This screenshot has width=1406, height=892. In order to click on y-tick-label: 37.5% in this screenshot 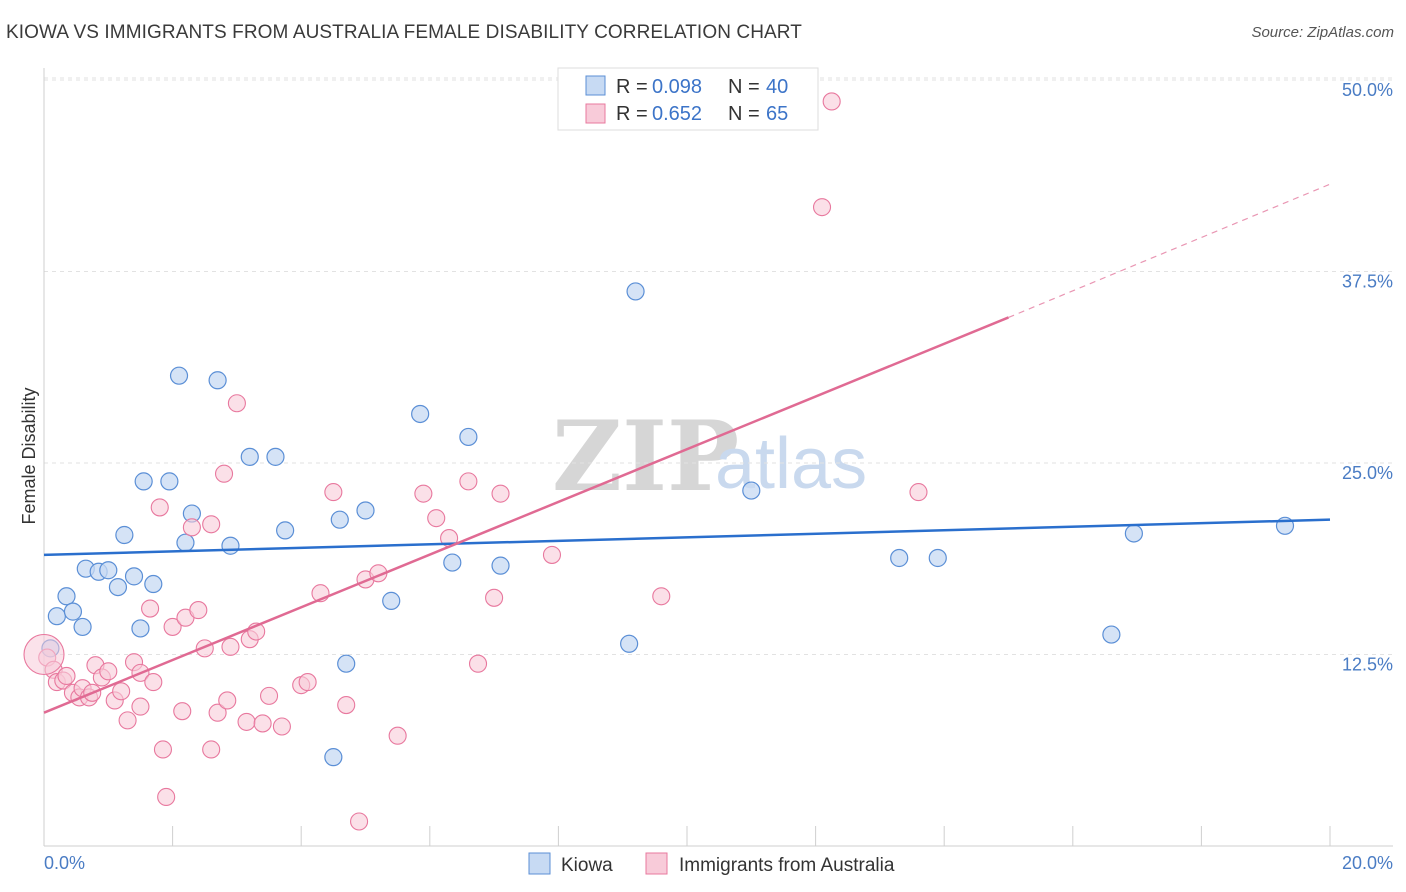, I will do `click(1367, 282)`.